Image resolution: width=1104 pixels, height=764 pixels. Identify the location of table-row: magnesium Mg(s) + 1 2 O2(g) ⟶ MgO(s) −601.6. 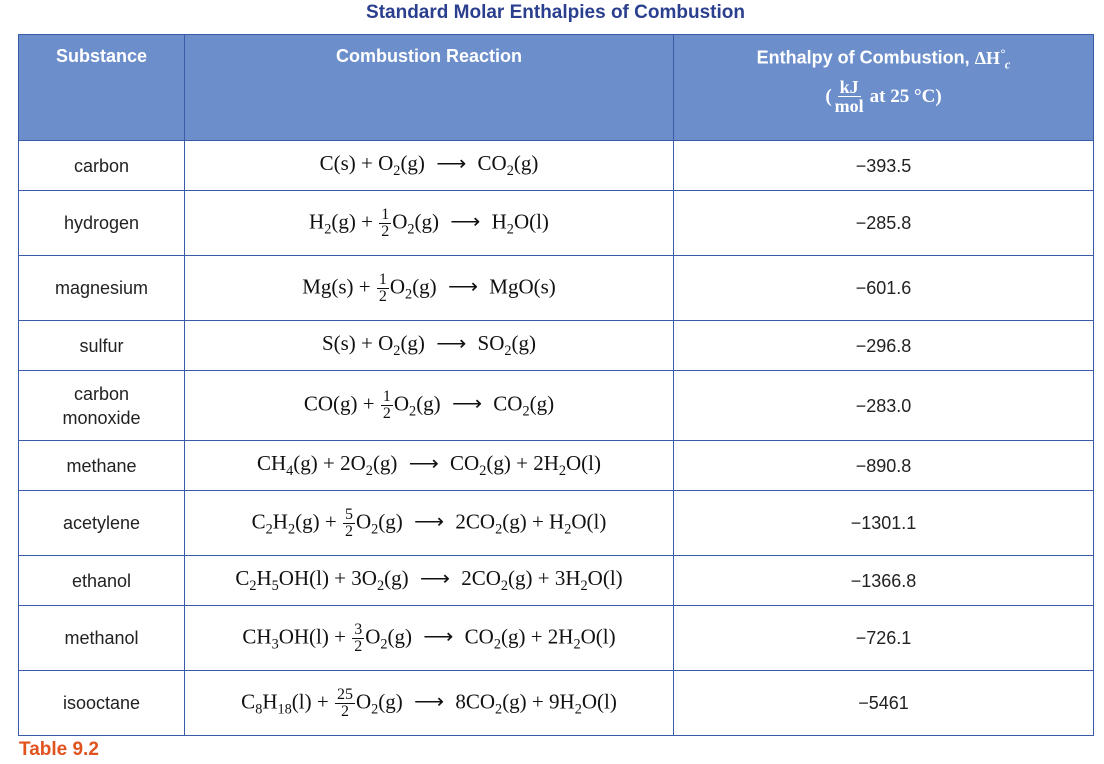
(556, 288).